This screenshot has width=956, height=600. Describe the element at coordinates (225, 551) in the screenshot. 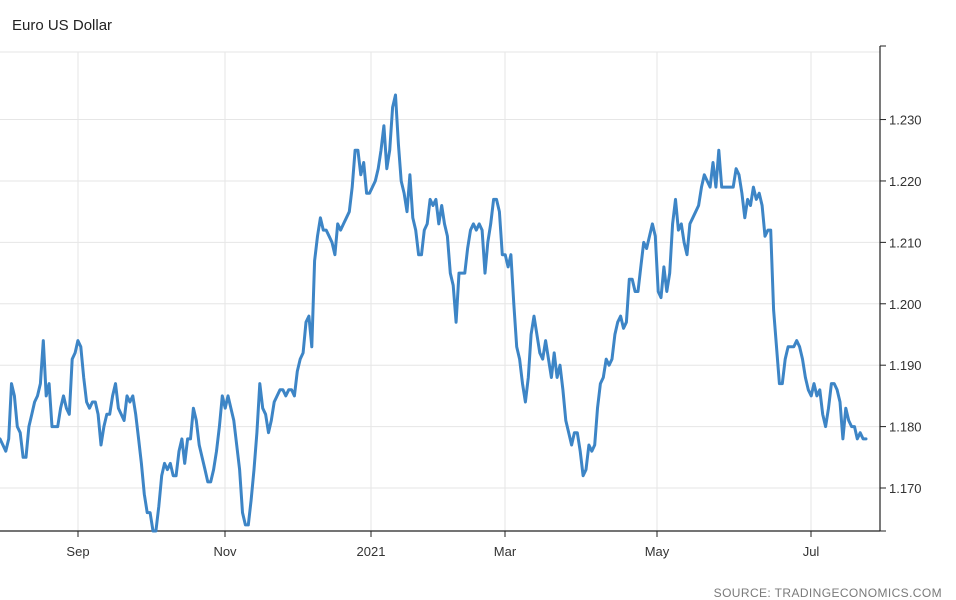

I see `x-tick-label: Nov` at that location.